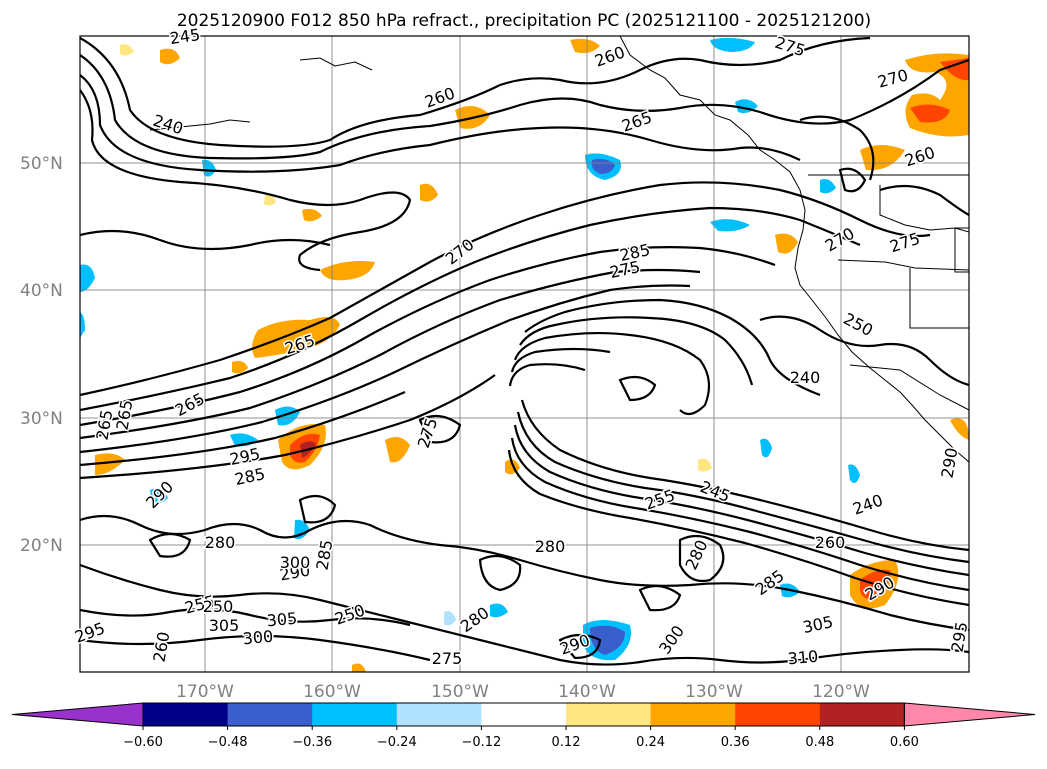 Image resolution: width=1047 pixels, height=769 pixels. I want to click on colorbar-tick-label: 0.12, so click(566, 742).